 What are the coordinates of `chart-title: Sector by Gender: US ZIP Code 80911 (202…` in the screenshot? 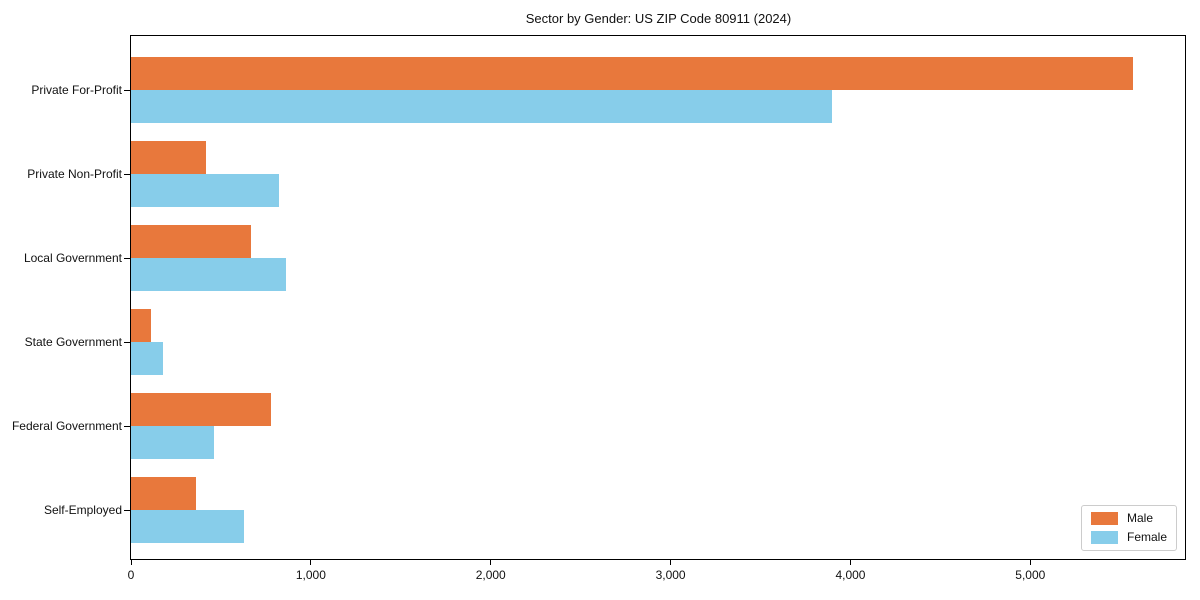 It's located at (658, 18).